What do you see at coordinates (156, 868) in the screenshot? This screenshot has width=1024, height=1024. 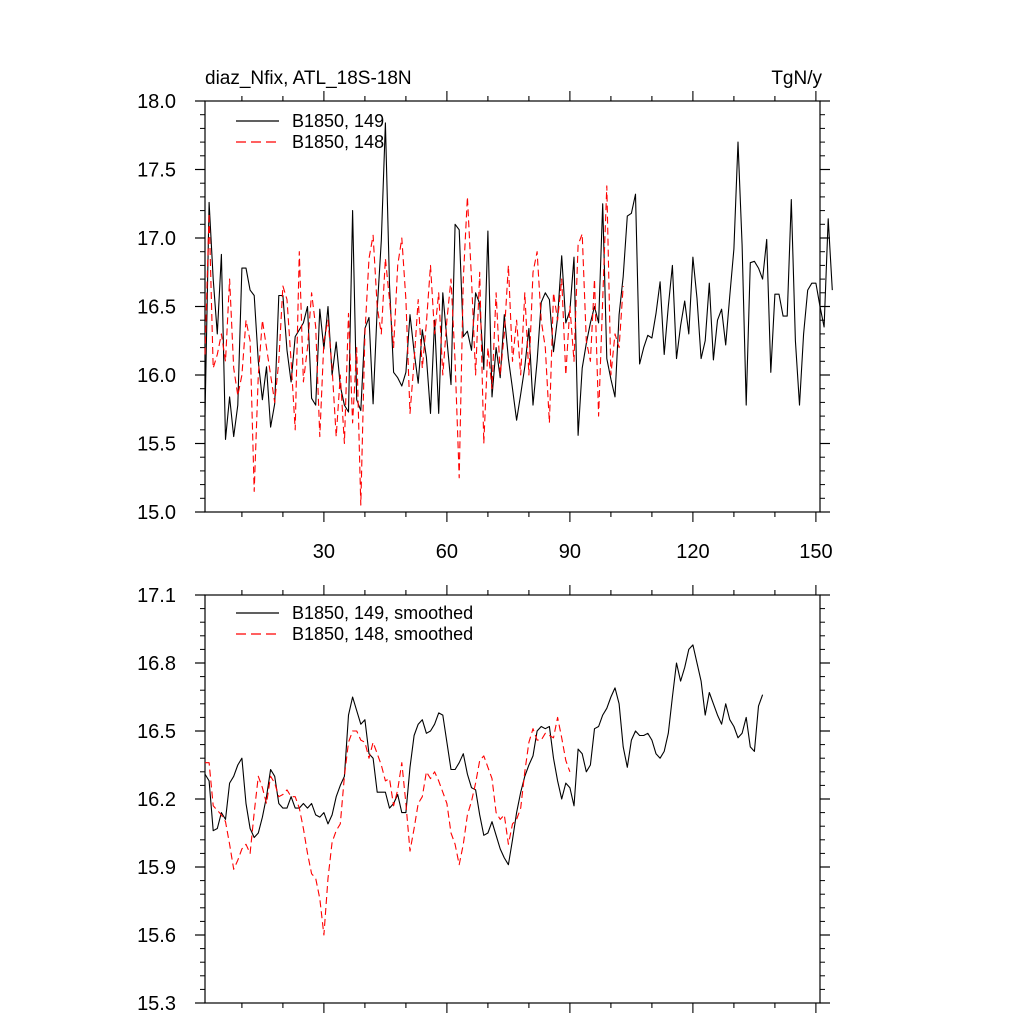 I see `y-tick-label: 15.9` at bounding box center [156, 868].